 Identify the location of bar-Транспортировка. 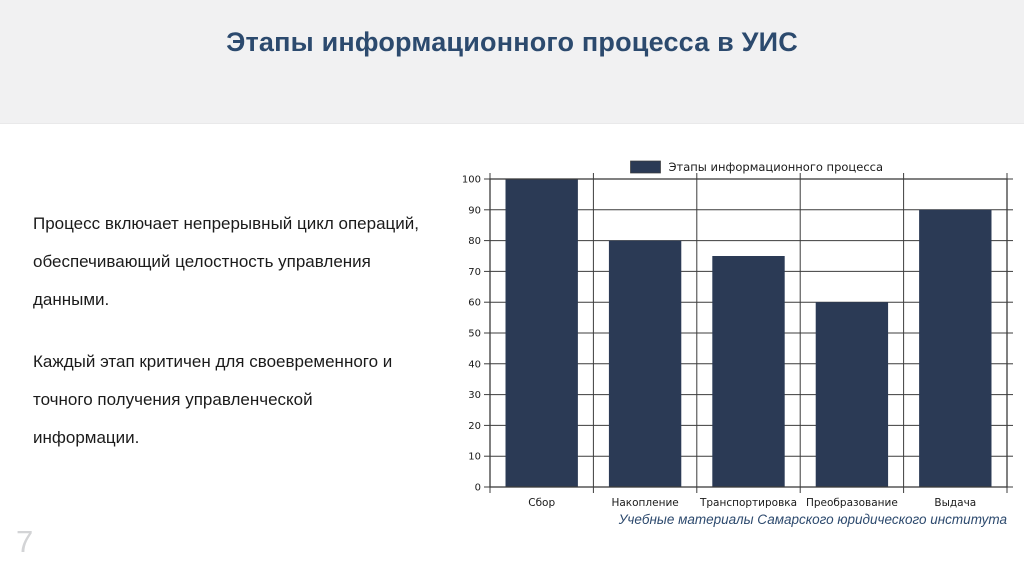
(748, 371).